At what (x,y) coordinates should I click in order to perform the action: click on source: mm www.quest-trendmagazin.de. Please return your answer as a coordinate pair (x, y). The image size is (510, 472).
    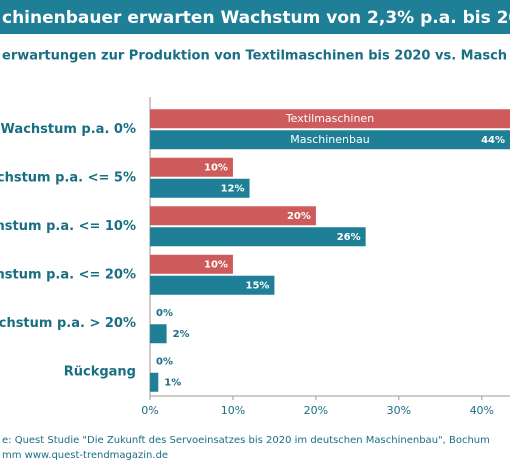
    Looking at the image, I should click on (85, 455).